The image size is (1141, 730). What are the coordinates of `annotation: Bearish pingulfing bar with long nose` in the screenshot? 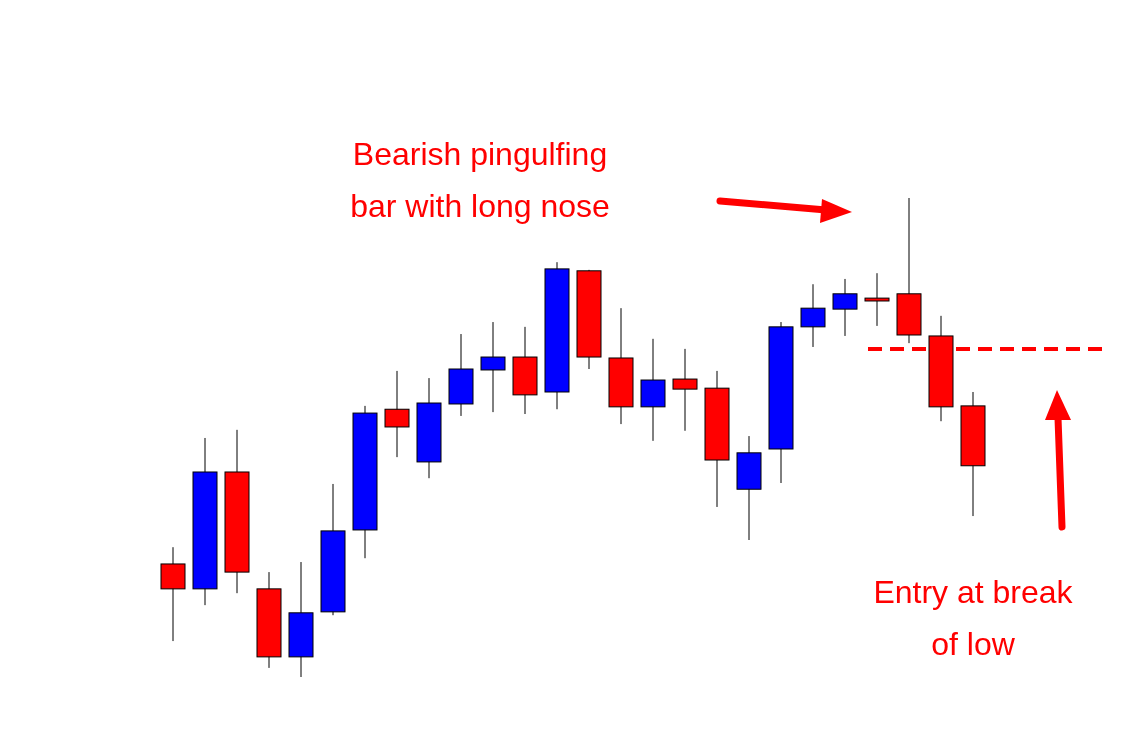 It's located at (480, 180).